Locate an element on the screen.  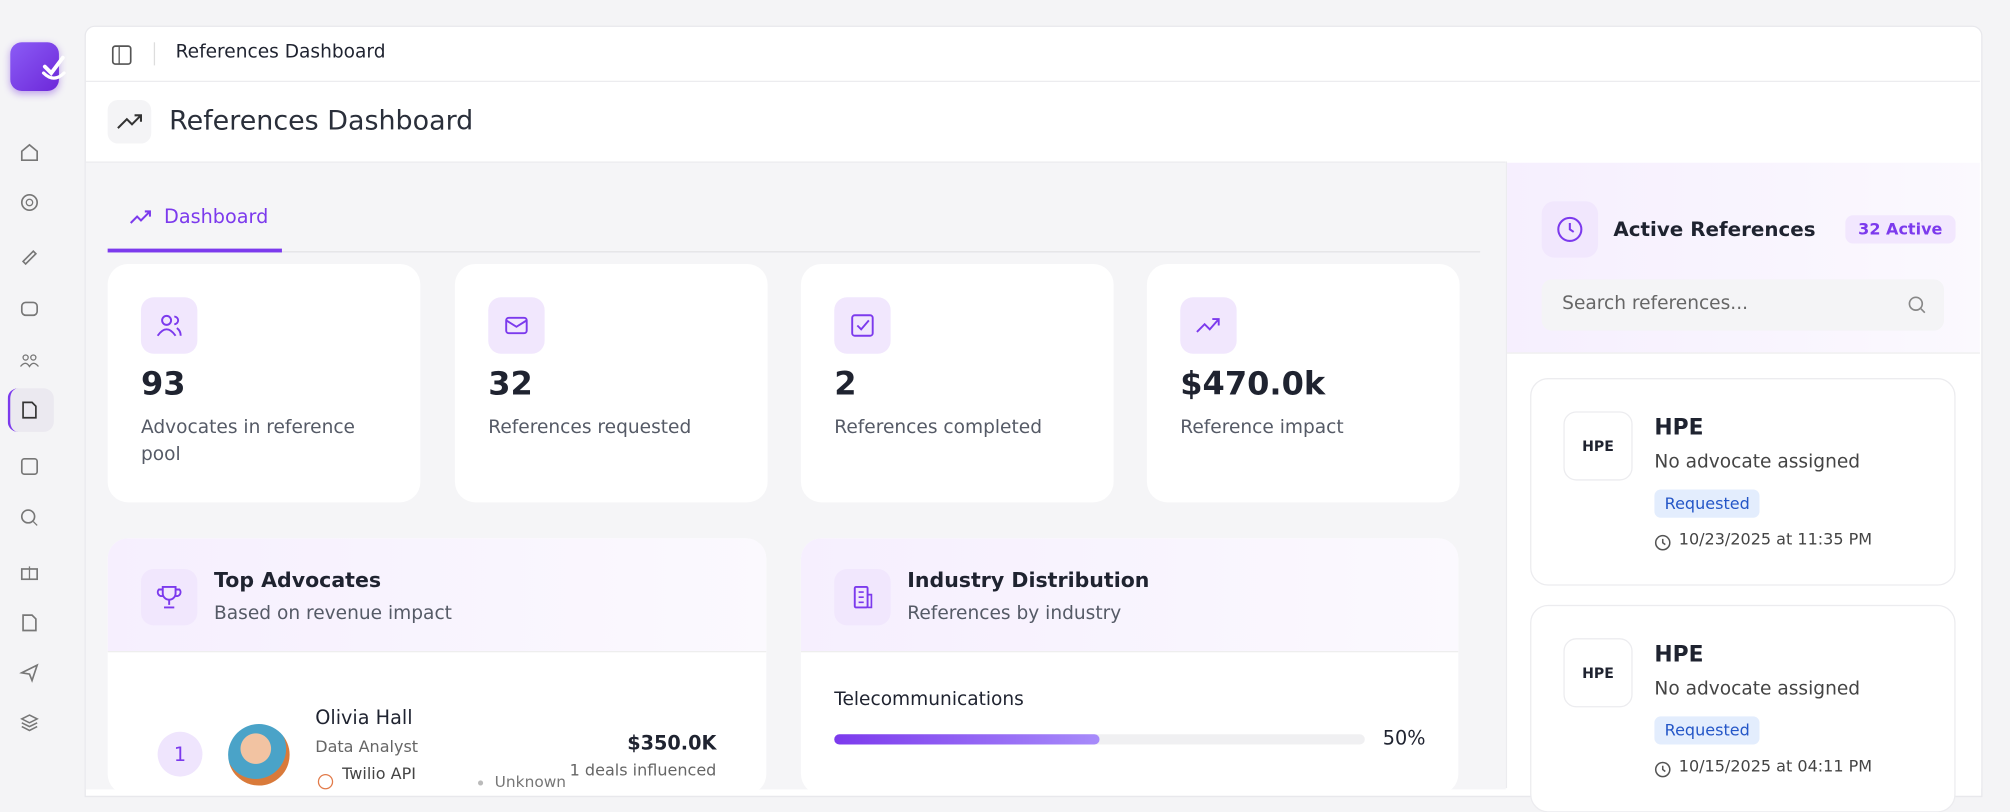
sidebar is located at coordinates (38, 394).